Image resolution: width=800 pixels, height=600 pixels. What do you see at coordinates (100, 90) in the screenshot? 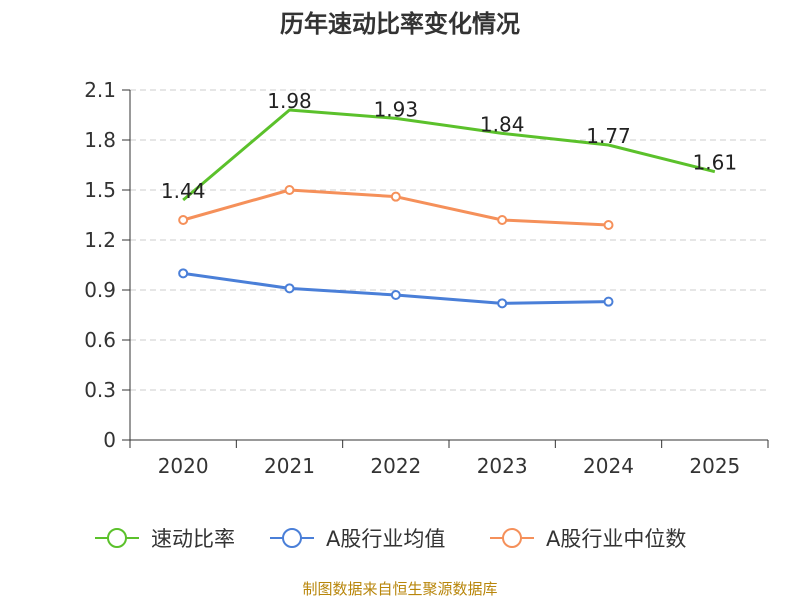
I see `y-tick-label: 2.1` at bounding box center [100, 90].